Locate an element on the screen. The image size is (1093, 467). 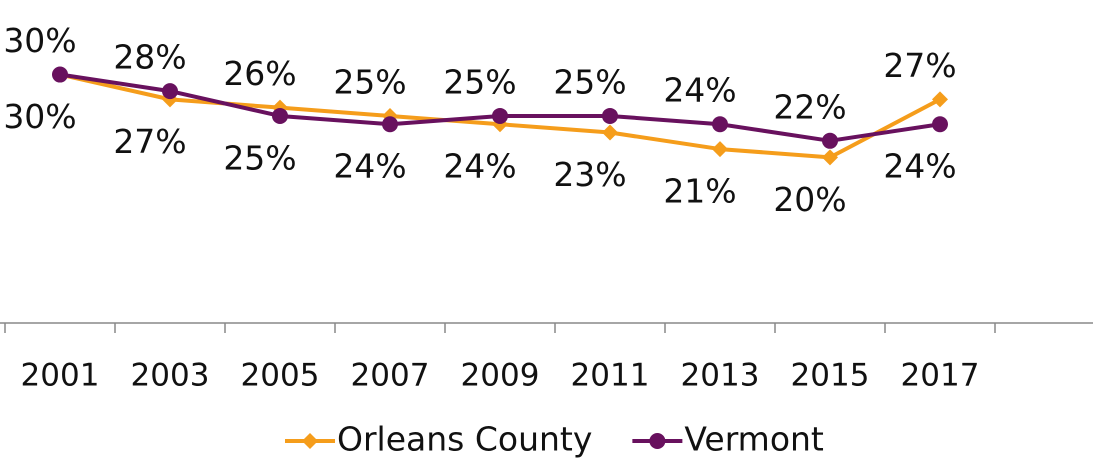
x-tick-label: 2013 is located at coordinates (720, 376).